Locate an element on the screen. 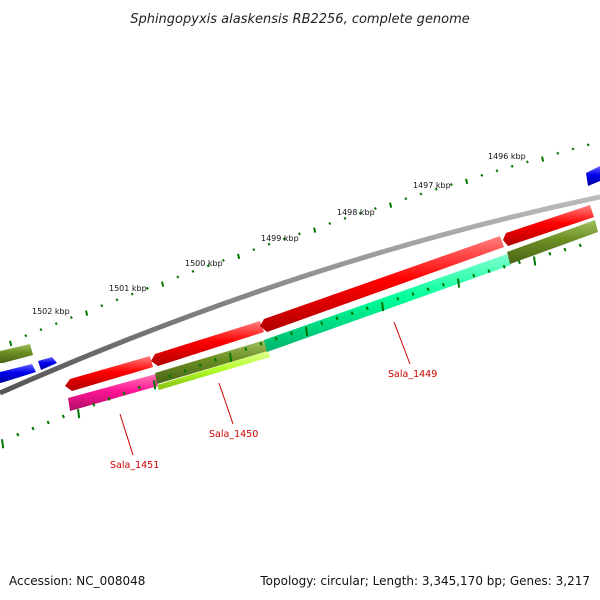 This screenshot has width=600, height=600. kbp-label-1496: 1496 kbp is located at coordinates (507, 156).